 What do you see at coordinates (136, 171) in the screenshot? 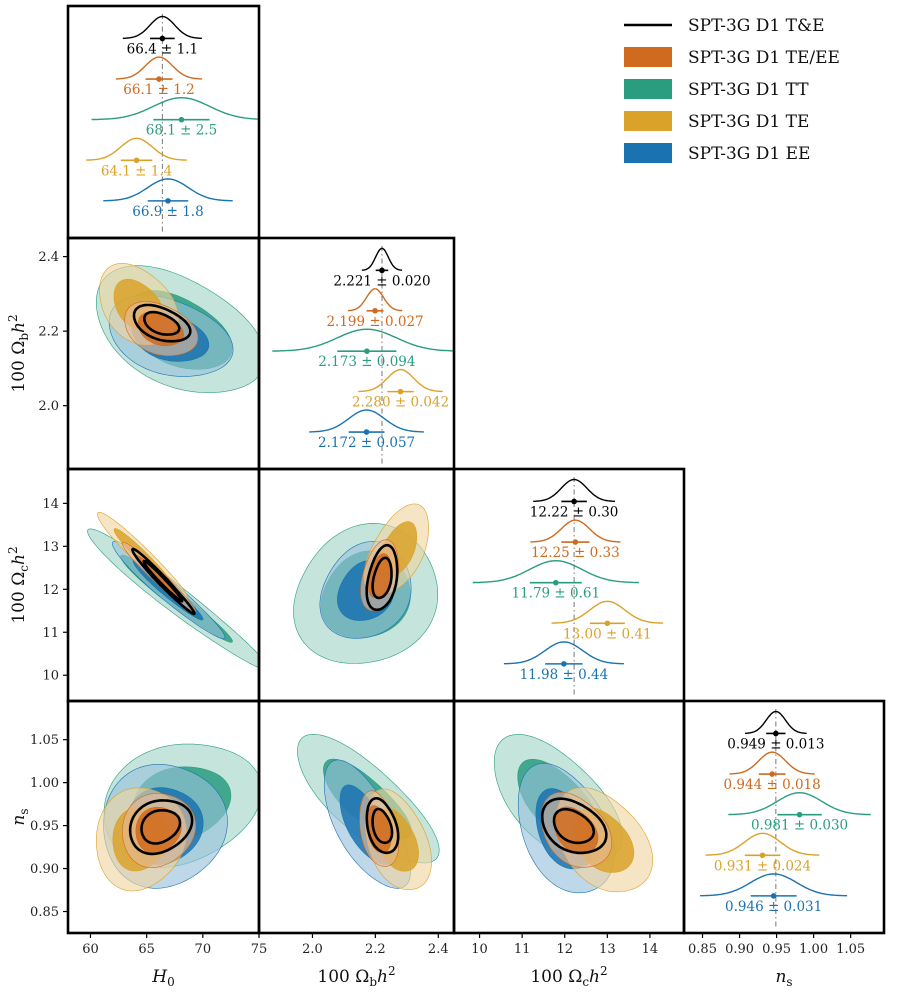
I see `mean-label-te: 64.1 ± 1.4` at bounding box center [136, 171].